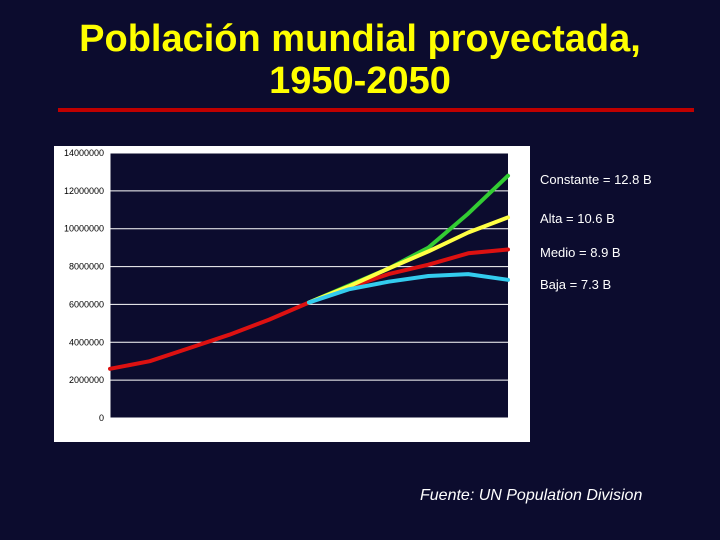  I want to click on y-tick-label: 4000000, so click(86, 342).